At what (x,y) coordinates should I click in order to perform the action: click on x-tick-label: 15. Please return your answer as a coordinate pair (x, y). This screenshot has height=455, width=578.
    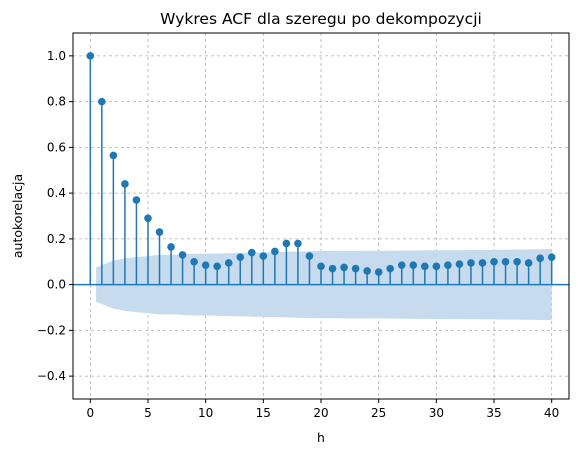
    Looking at the image, I should click on (263, 413).